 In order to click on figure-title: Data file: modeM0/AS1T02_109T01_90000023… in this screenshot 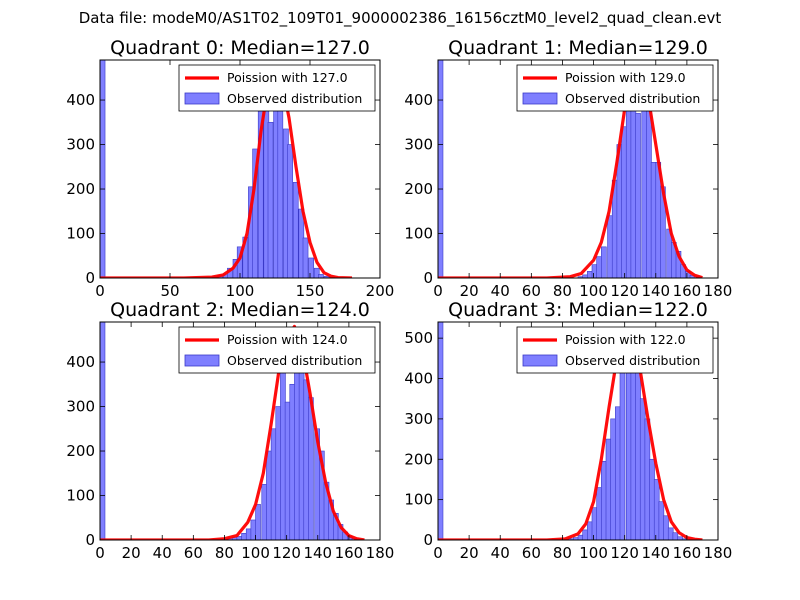, I will do `click(400, 18)`.